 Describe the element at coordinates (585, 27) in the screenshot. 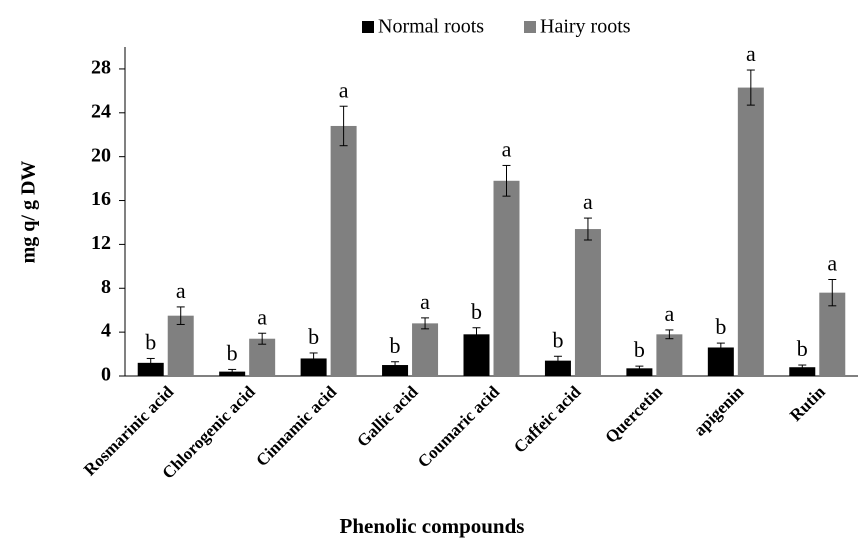

I see `legend-label: Hairy roots` at that location.